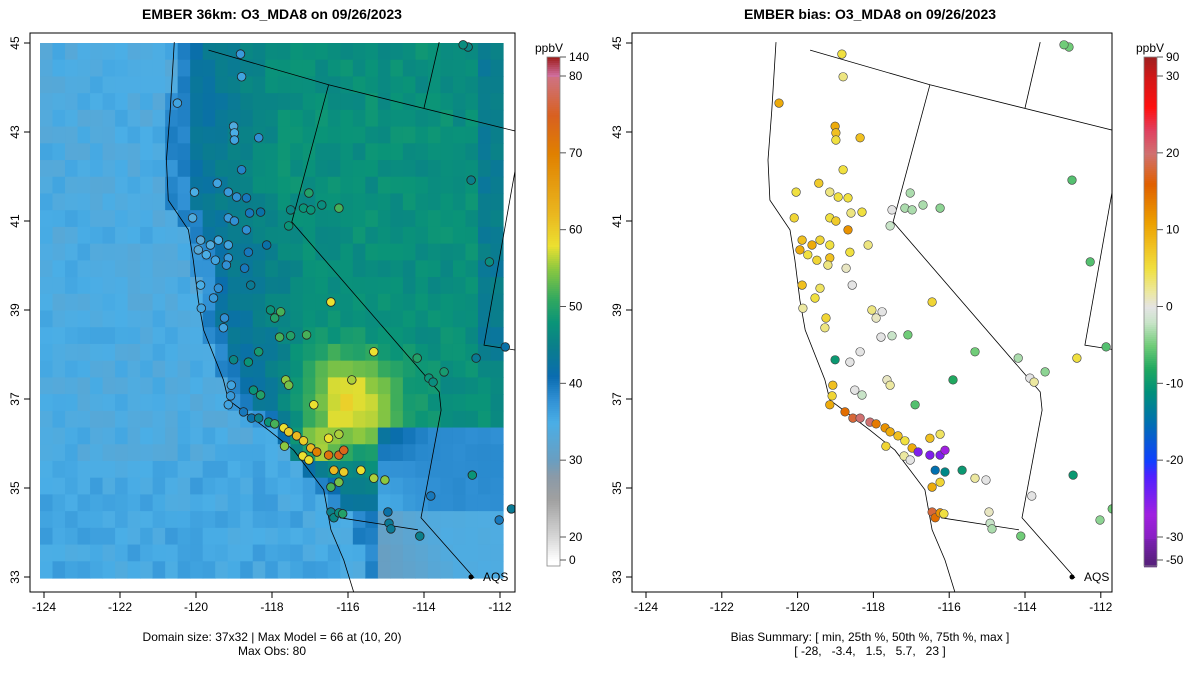  I want to click on max-obs: Max Obs: 80, so click(272, 651).